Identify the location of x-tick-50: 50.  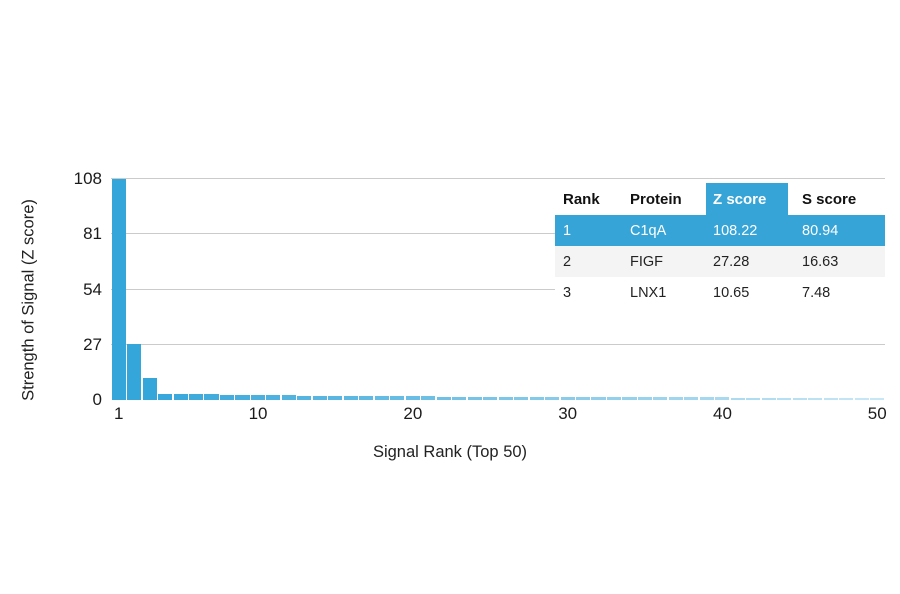
(877, 413).